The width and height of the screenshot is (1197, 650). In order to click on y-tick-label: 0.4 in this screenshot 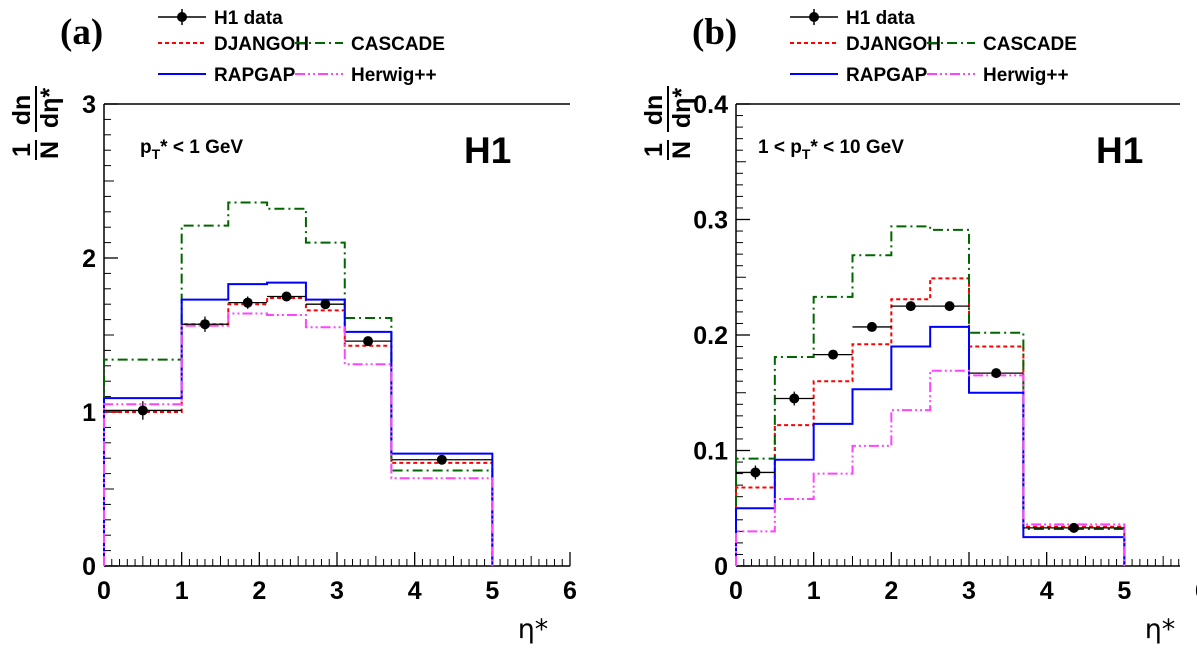, I will do `click(710, 105)`.